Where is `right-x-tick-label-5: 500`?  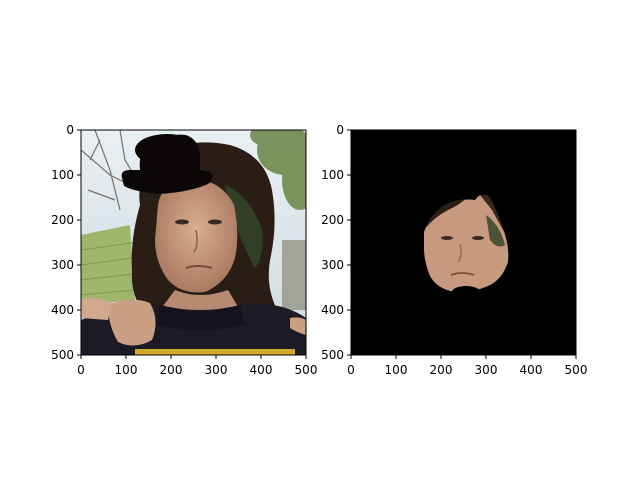
right-x-tick-label-5: 500 is located at coordinates (576, 370).